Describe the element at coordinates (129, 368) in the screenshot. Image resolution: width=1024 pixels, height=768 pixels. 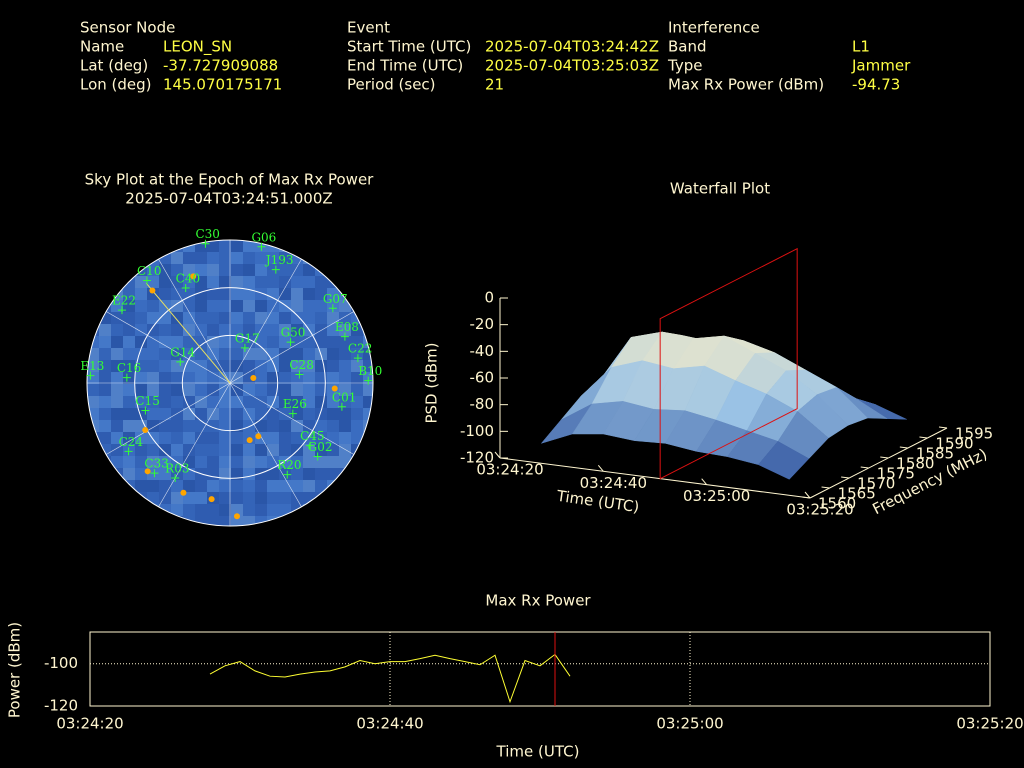
I see `satellite-label: C16` at that location.